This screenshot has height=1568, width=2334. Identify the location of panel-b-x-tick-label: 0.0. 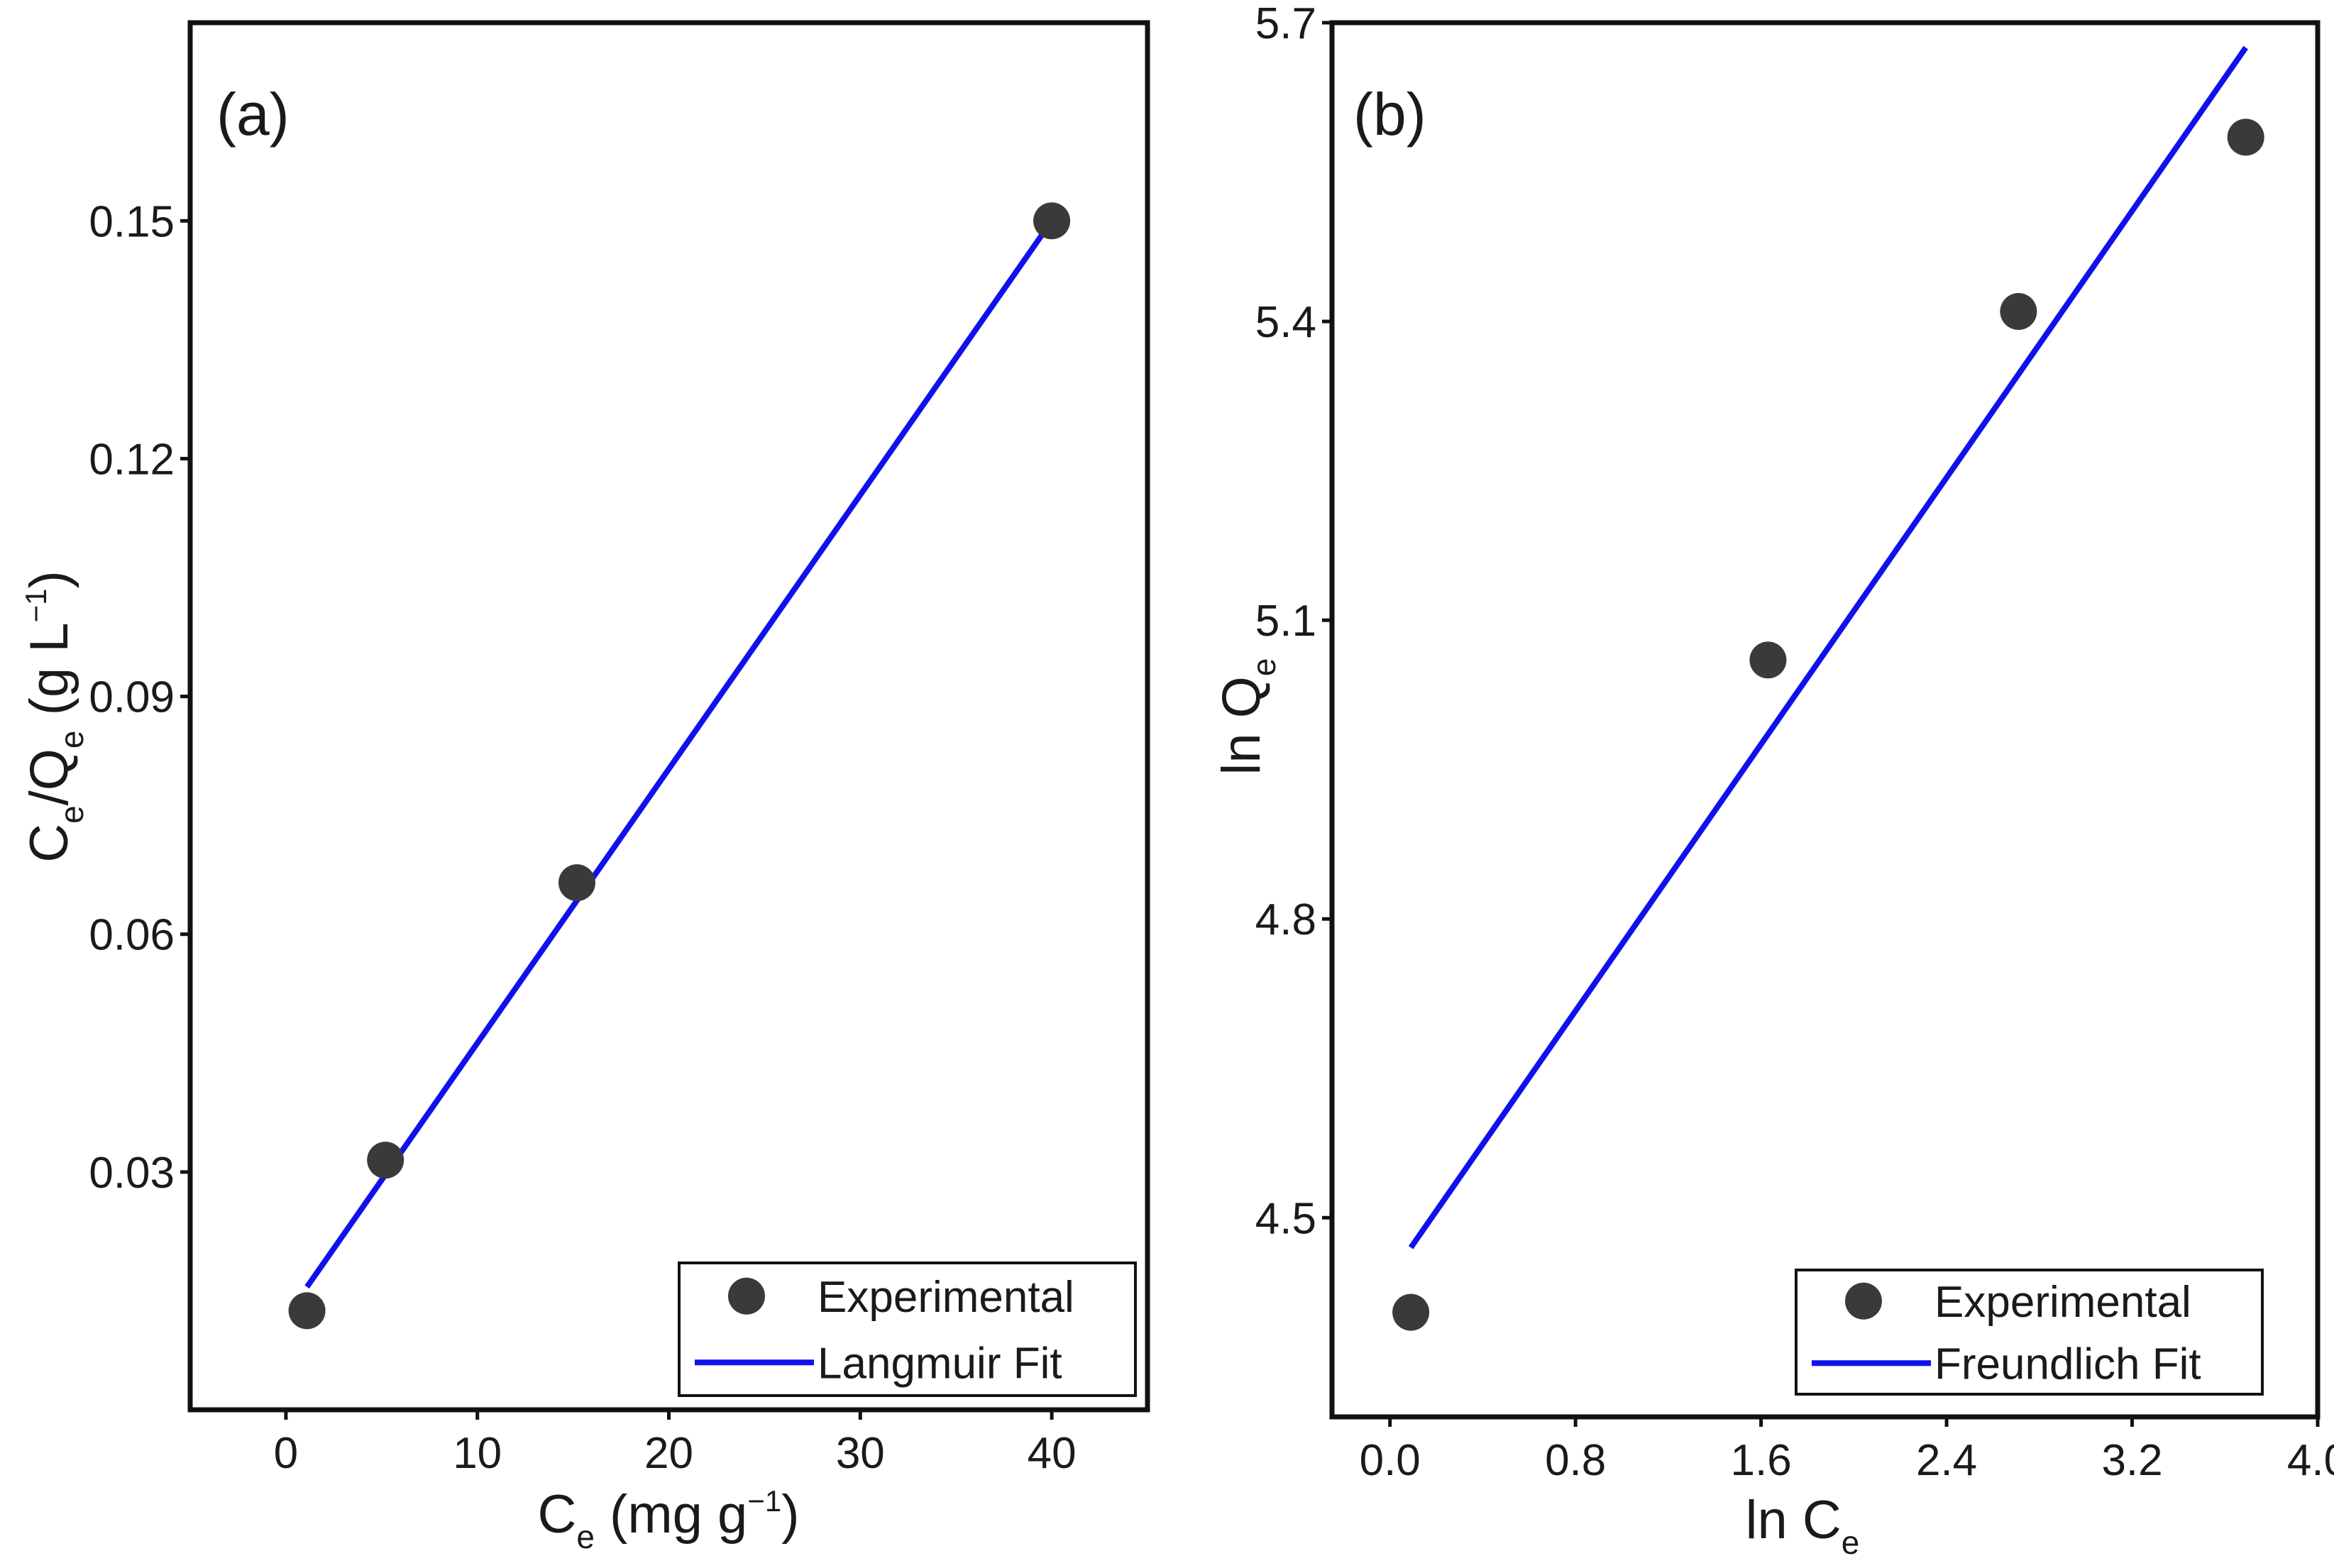
(1390, 1460).